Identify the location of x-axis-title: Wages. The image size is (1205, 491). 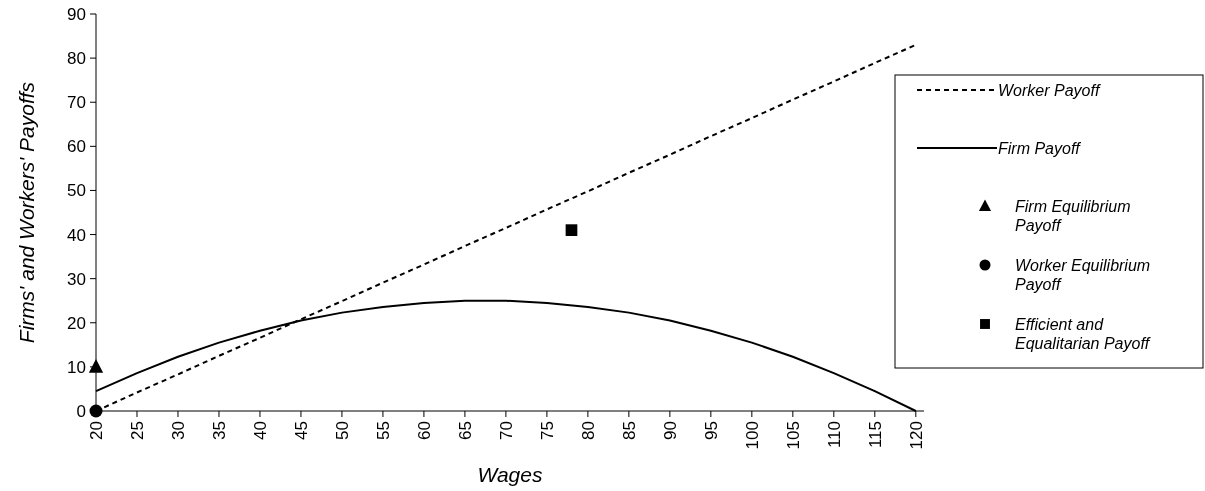
(510, 474).